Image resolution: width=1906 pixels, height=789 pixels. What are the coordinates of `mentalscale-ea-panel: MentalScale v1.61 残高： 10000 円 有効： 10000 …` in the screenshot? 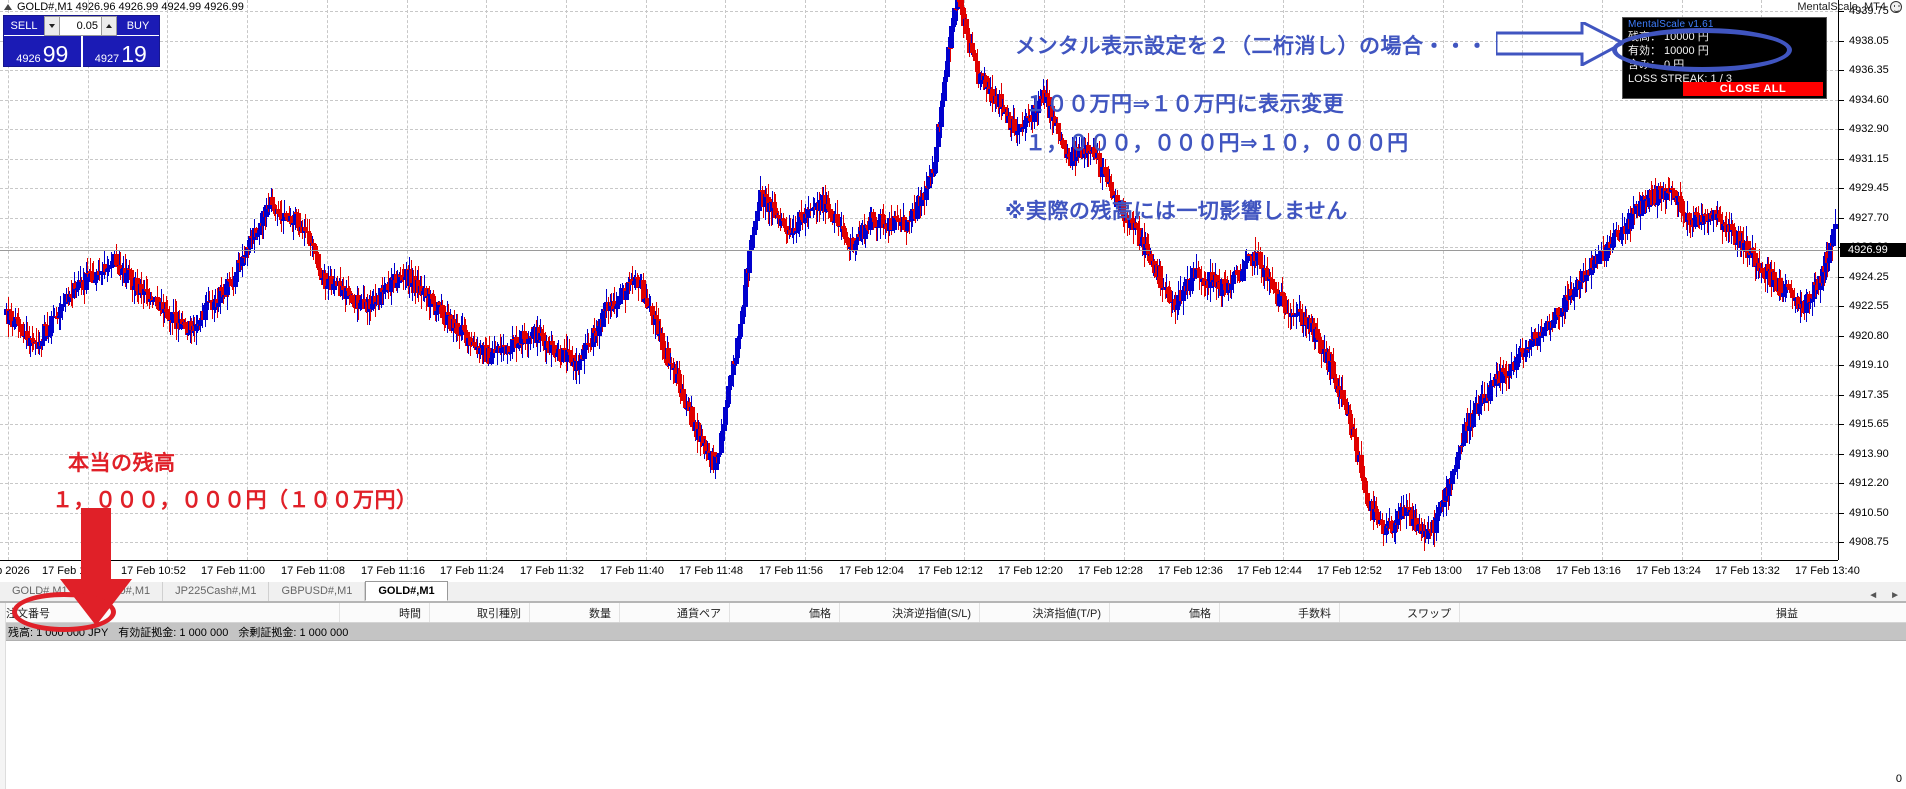 It's located at (1724, 58).